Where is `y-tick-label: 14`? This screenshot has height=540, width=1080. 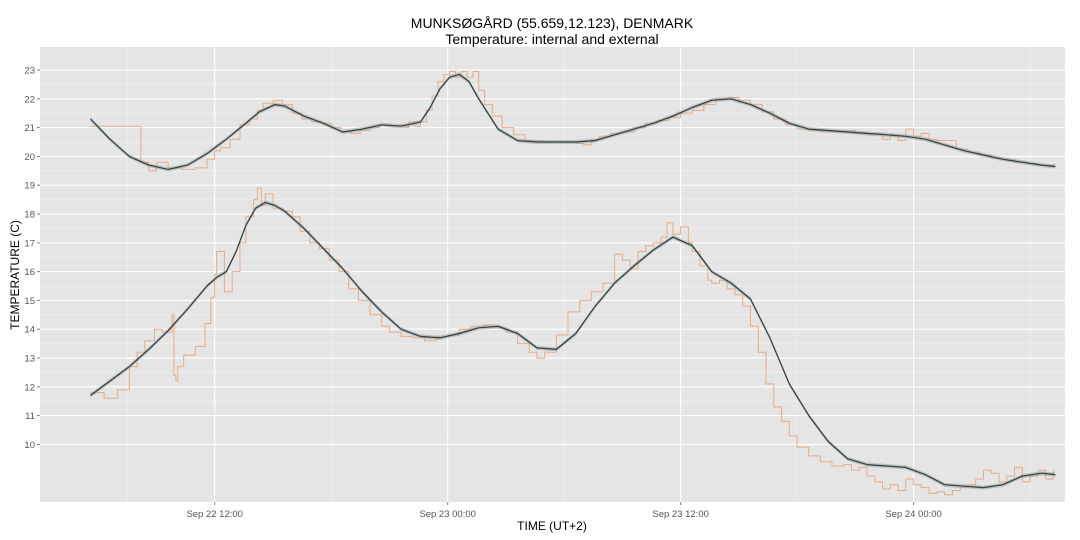 y-tick-label: 14 is located at coordinates (29, 330).